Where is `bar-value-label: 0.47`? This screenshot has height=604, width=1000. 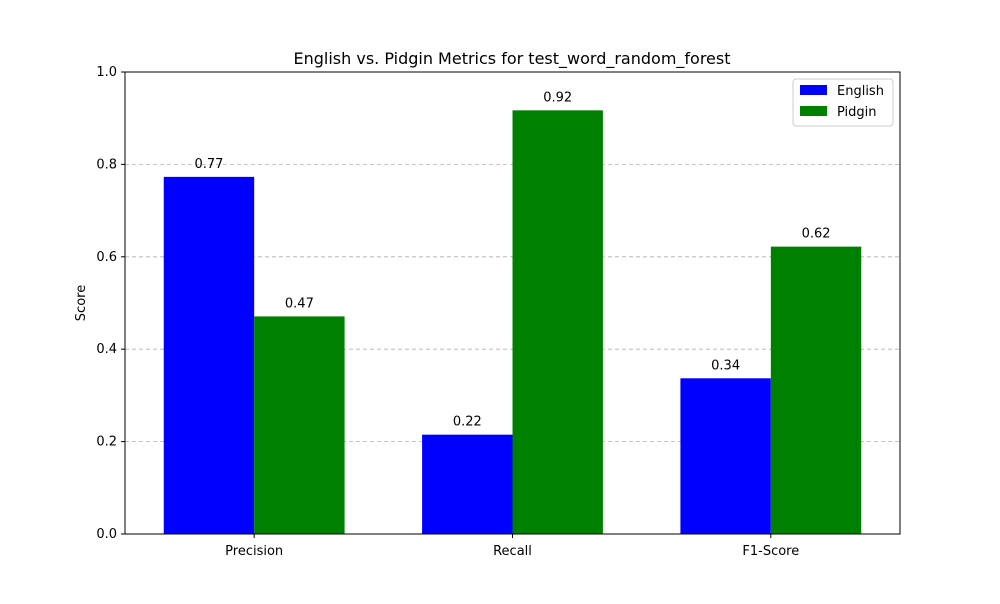
bar-value-label: 0.47 is located at coordinates (299, 303).